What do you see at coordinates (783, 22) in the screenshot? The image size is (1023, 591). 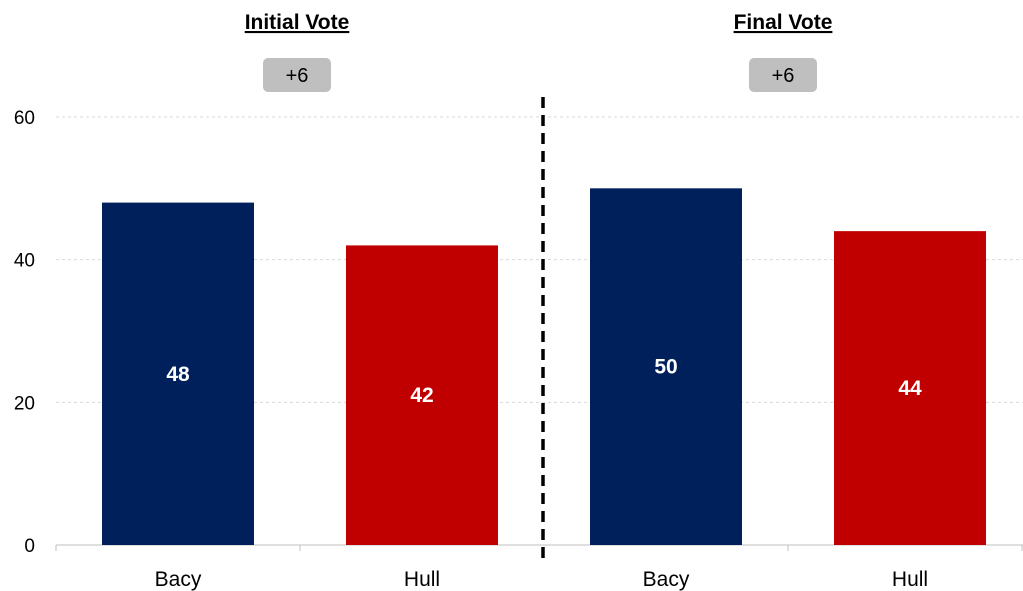 I see `panel-title: Final Vote` at bounding box center [783, 22].